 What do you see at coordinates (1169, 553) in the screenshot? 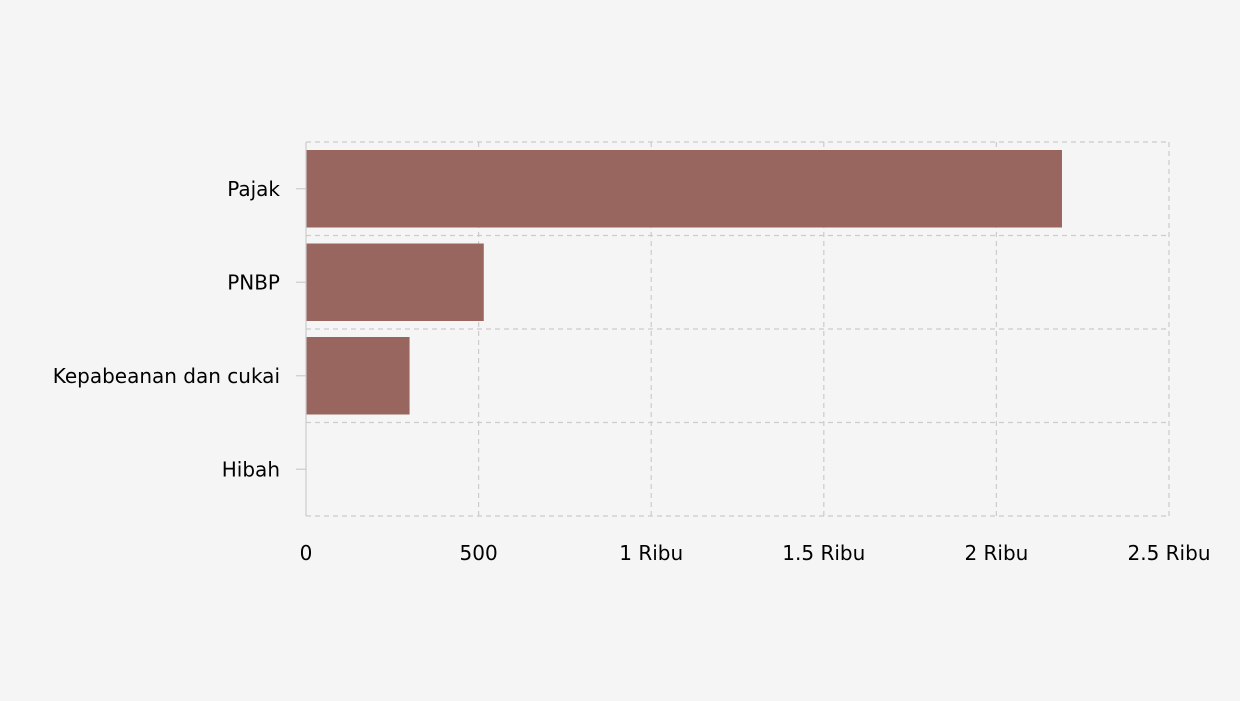
I see `x-tick-label: 2.5 Ribu` at bounding box center [1169, 553].